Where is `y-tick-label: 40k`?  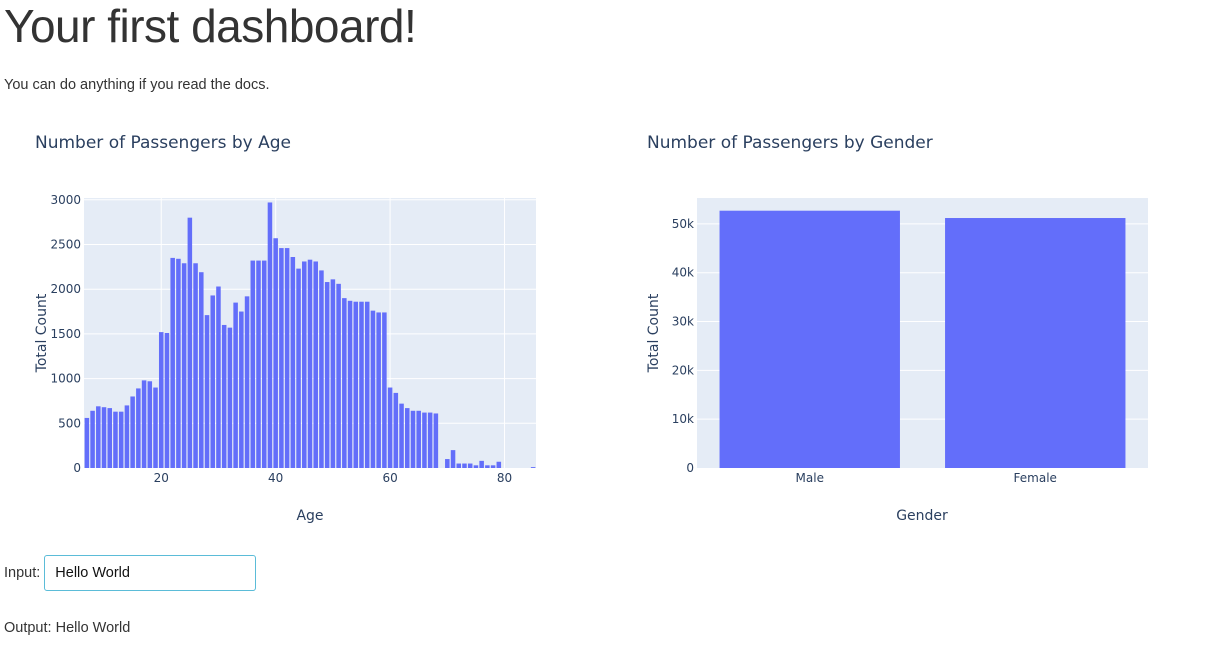
y-tick-label: 40k is located at coordinates (683, 273).